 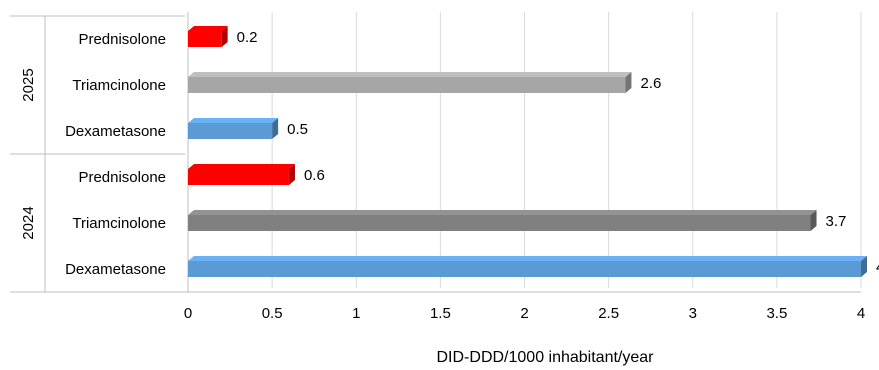 I want to click on group-label: 2024, so click(x=28, y=222).